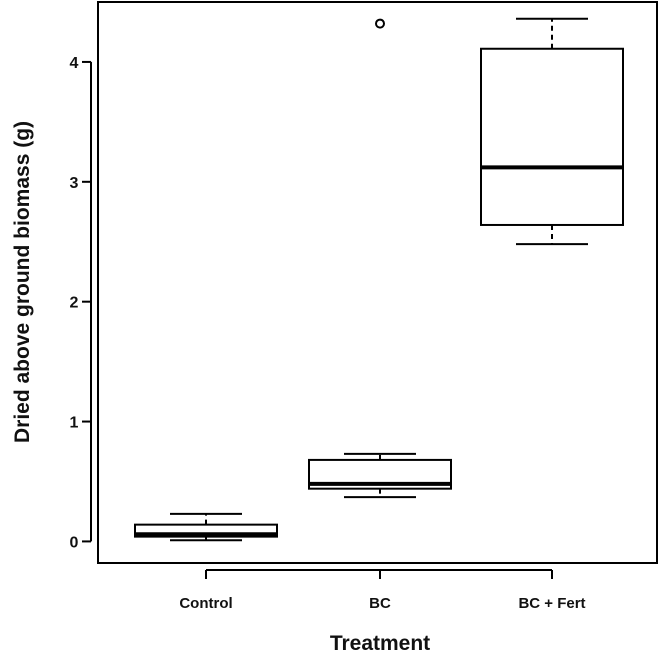 The width and height of the screenshot is (661, 656). I want to click on x-axis-label: Treatment, so click(380, 643).